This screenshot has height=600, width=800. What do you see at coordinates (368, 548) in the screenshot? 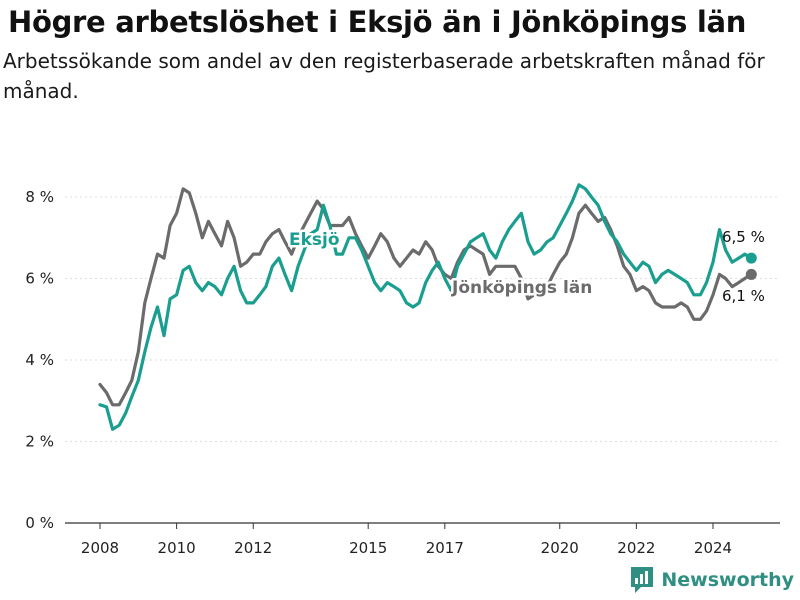
I see `x-tick-label: 2015` at bounding box center [368, 548].